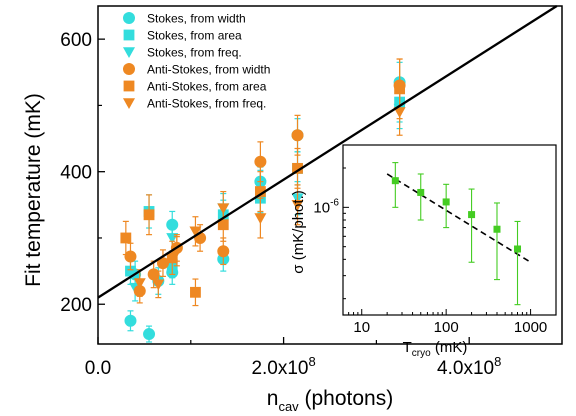 The height and width of the screenshot is (416, 576). I want to click on main-y-tick-label: 200, so click(76, 305).